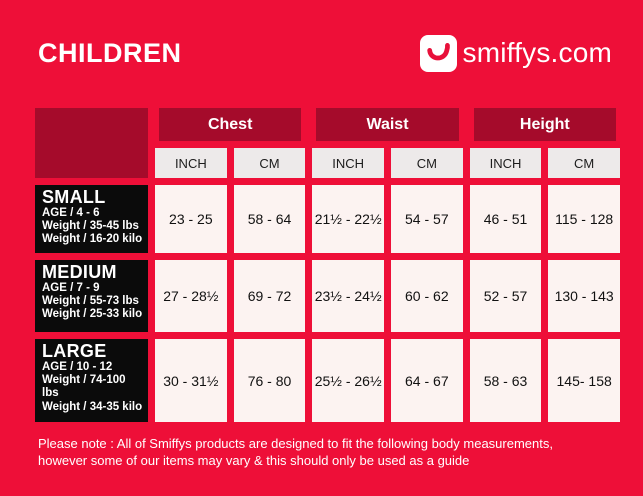  Describe the element at coordinates (74, 197) in the screenshot. I see `size-name: SMALL` at that location.